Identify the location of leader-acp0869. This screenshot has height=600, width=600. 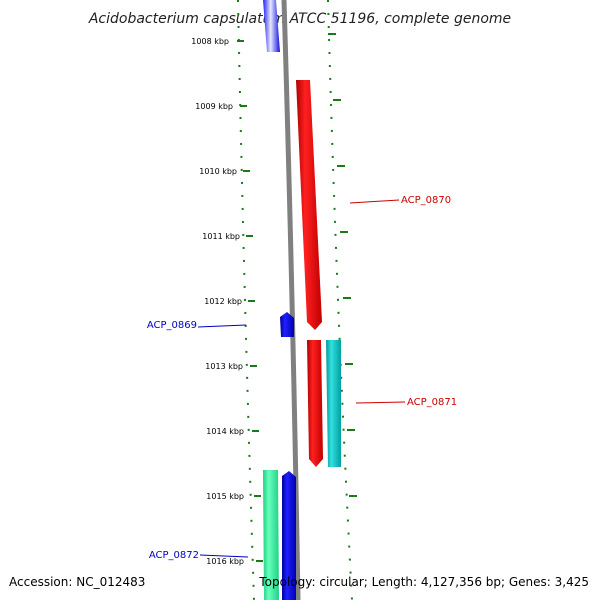
(222, 326).